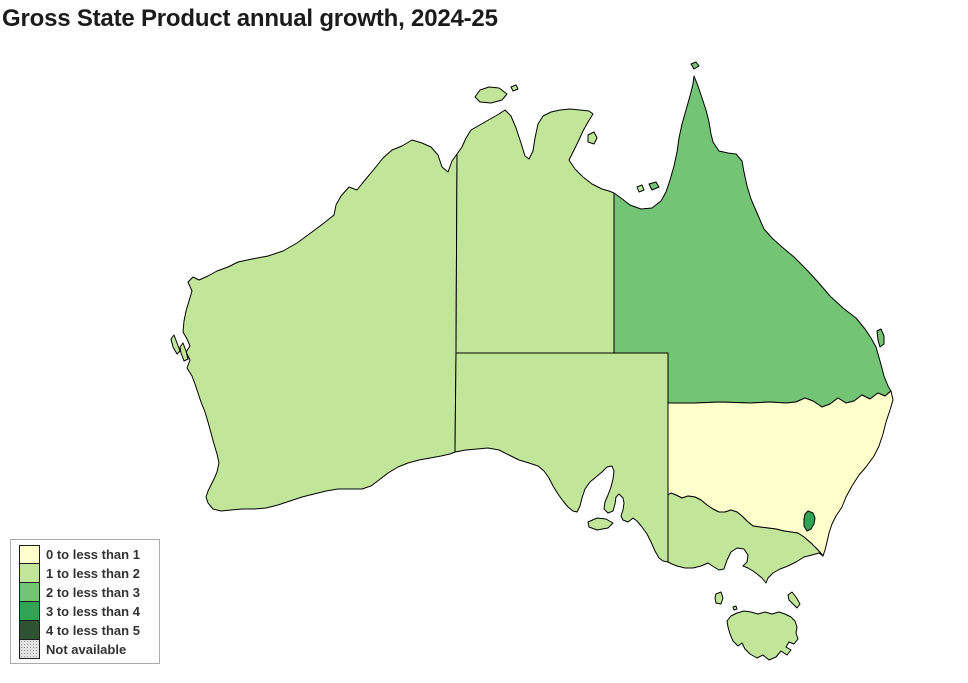 The width and height of the screenshot is (968, 683). I want to click on legend-row: Not available, so click(86, 649).